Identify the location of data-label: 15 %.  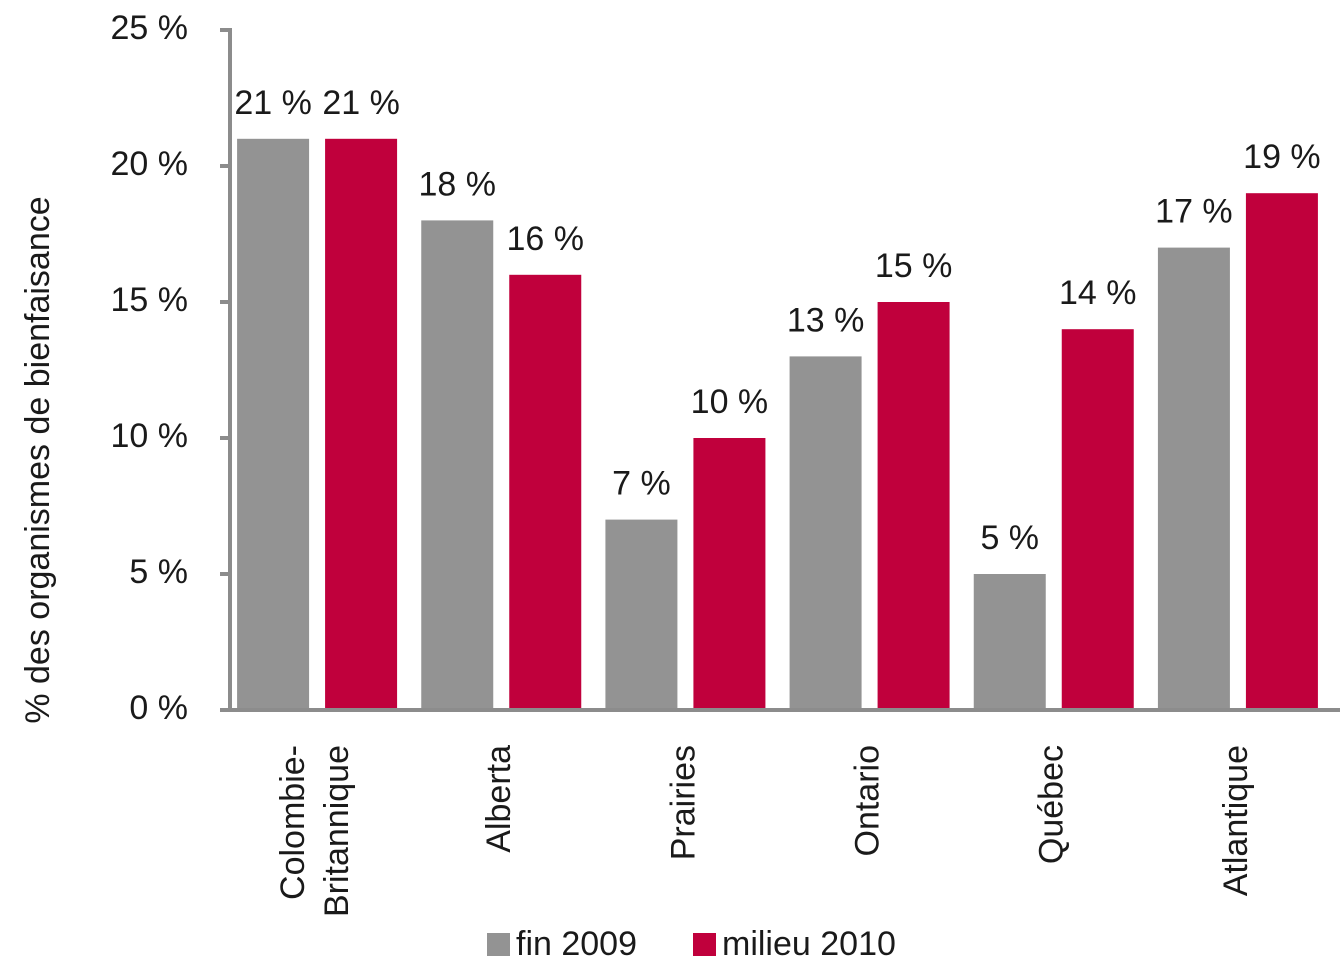
(914, 266).